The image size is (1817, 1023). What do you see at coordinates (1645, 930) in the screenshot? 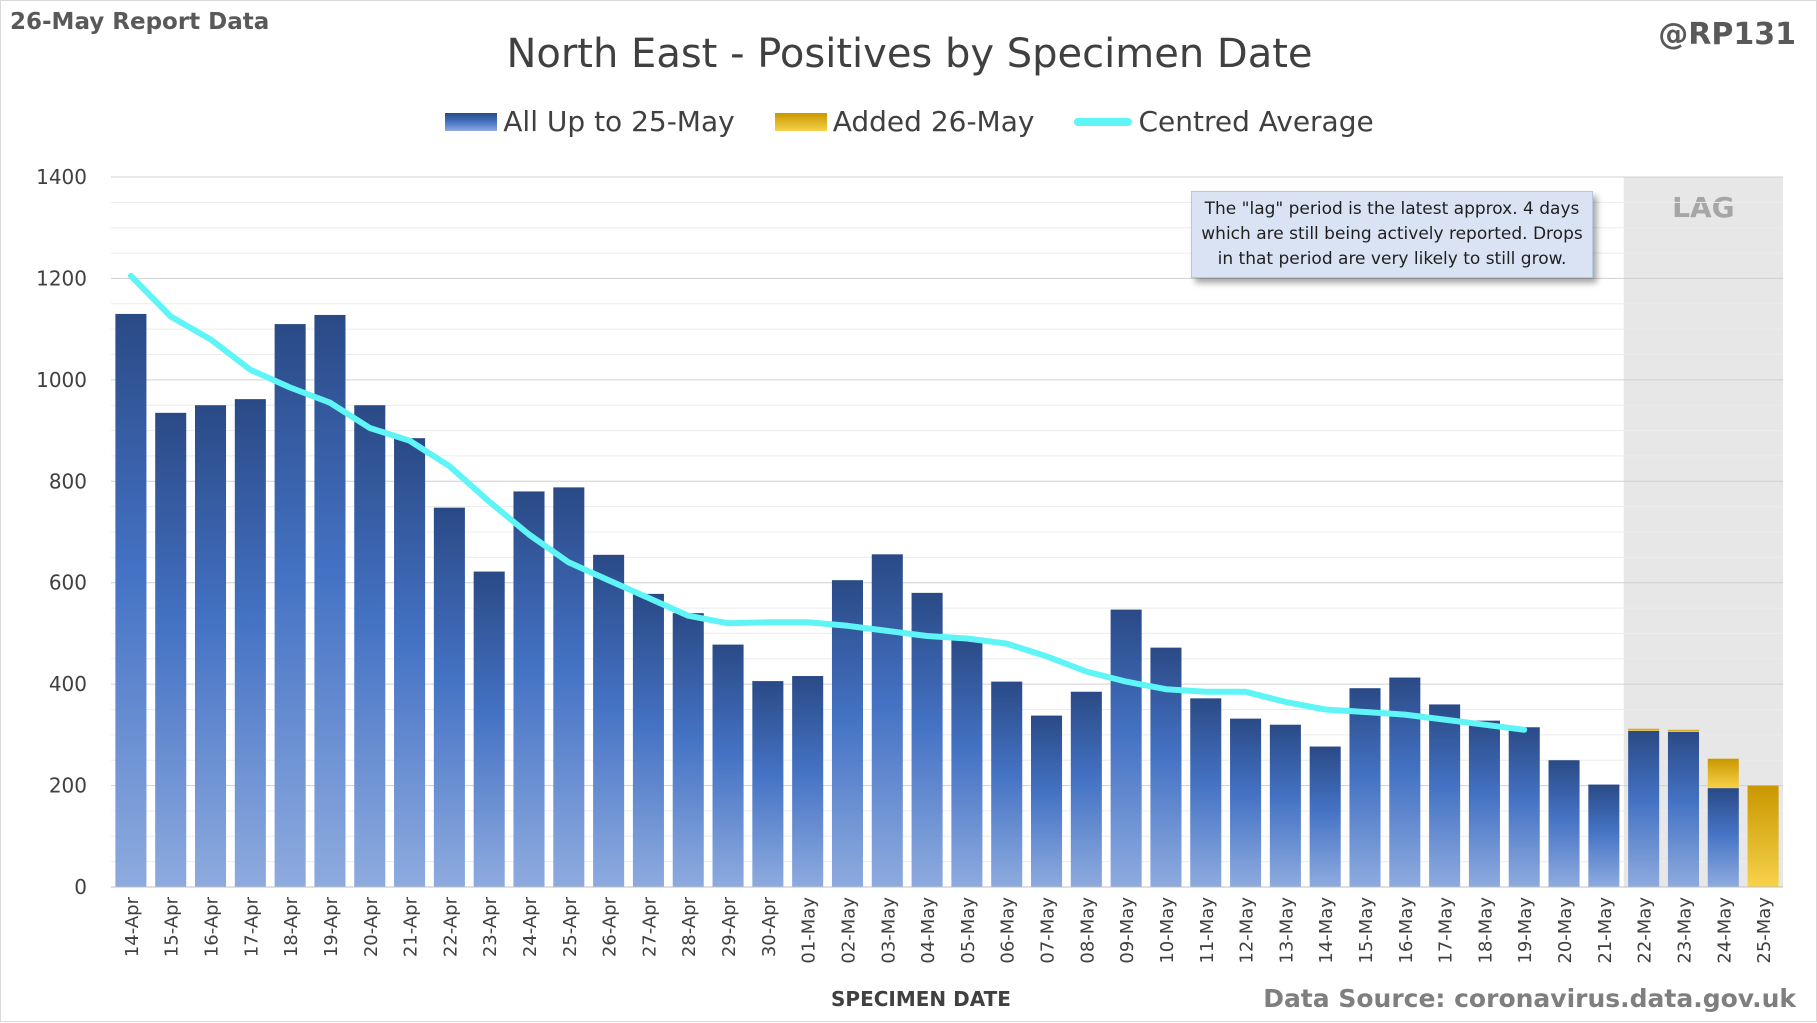
I see `x-tick-label: 22-May` at bounding box center [1645, 930].